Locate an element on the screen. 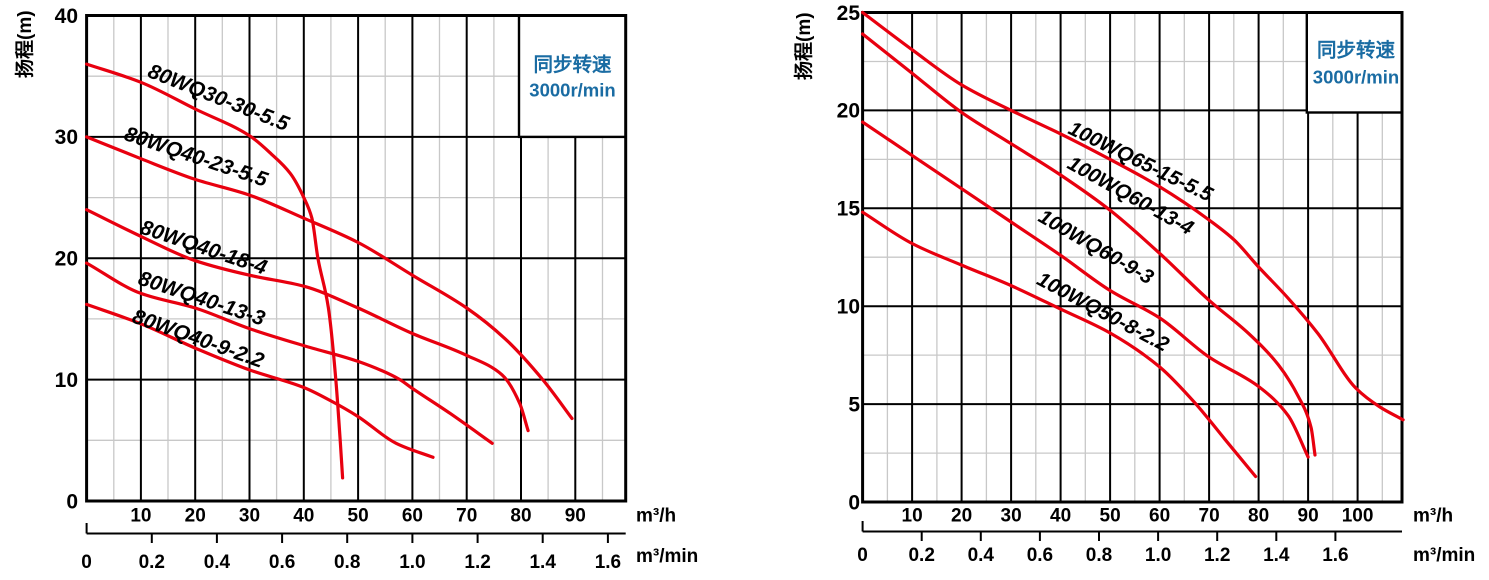  svg-text: 15 is located at coordinates (849, 209).